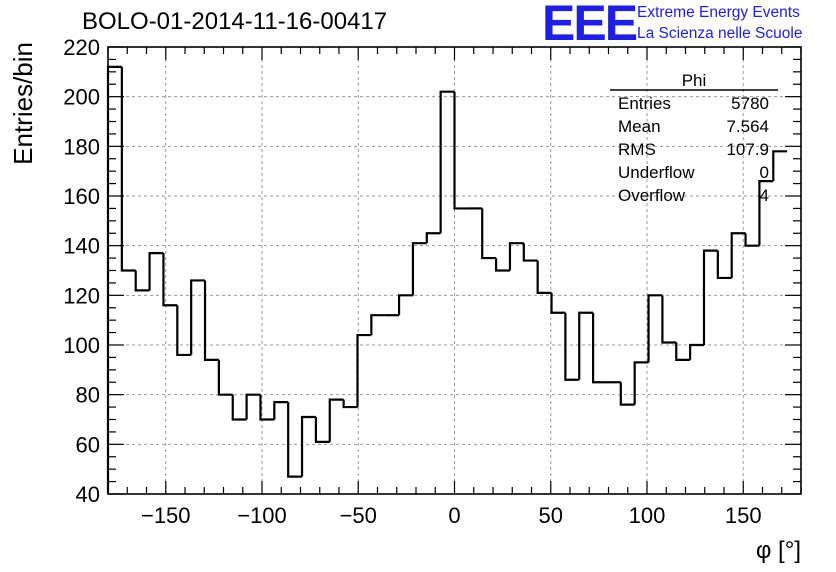 Image resolution: width=836 pixels, height=572 pixels. What do you see at coordinates (81, 47) in the screenshot?
I see `y-tick-label: 220` at bounding box center [81, 47].